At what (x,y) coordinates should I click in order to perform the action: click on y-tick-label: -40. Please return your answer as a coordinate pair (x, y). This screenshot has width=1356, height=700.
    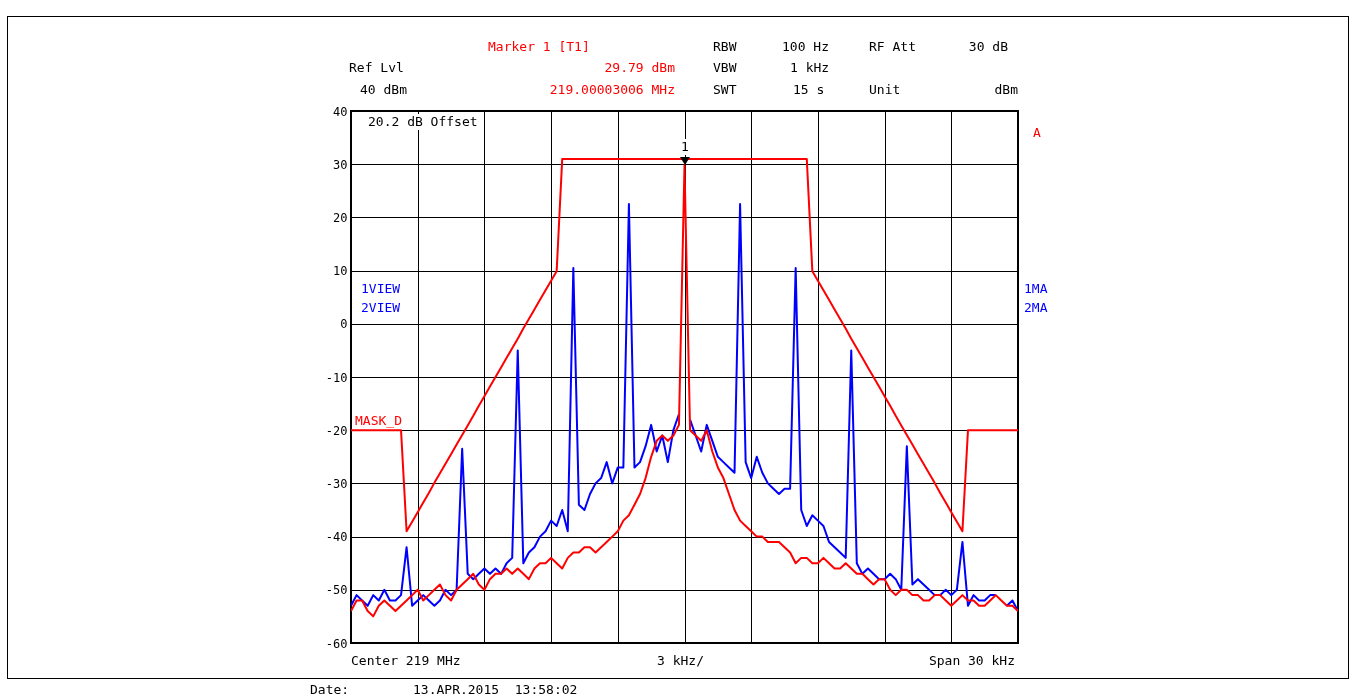
    Looking at the image, I should click on (336, 537).